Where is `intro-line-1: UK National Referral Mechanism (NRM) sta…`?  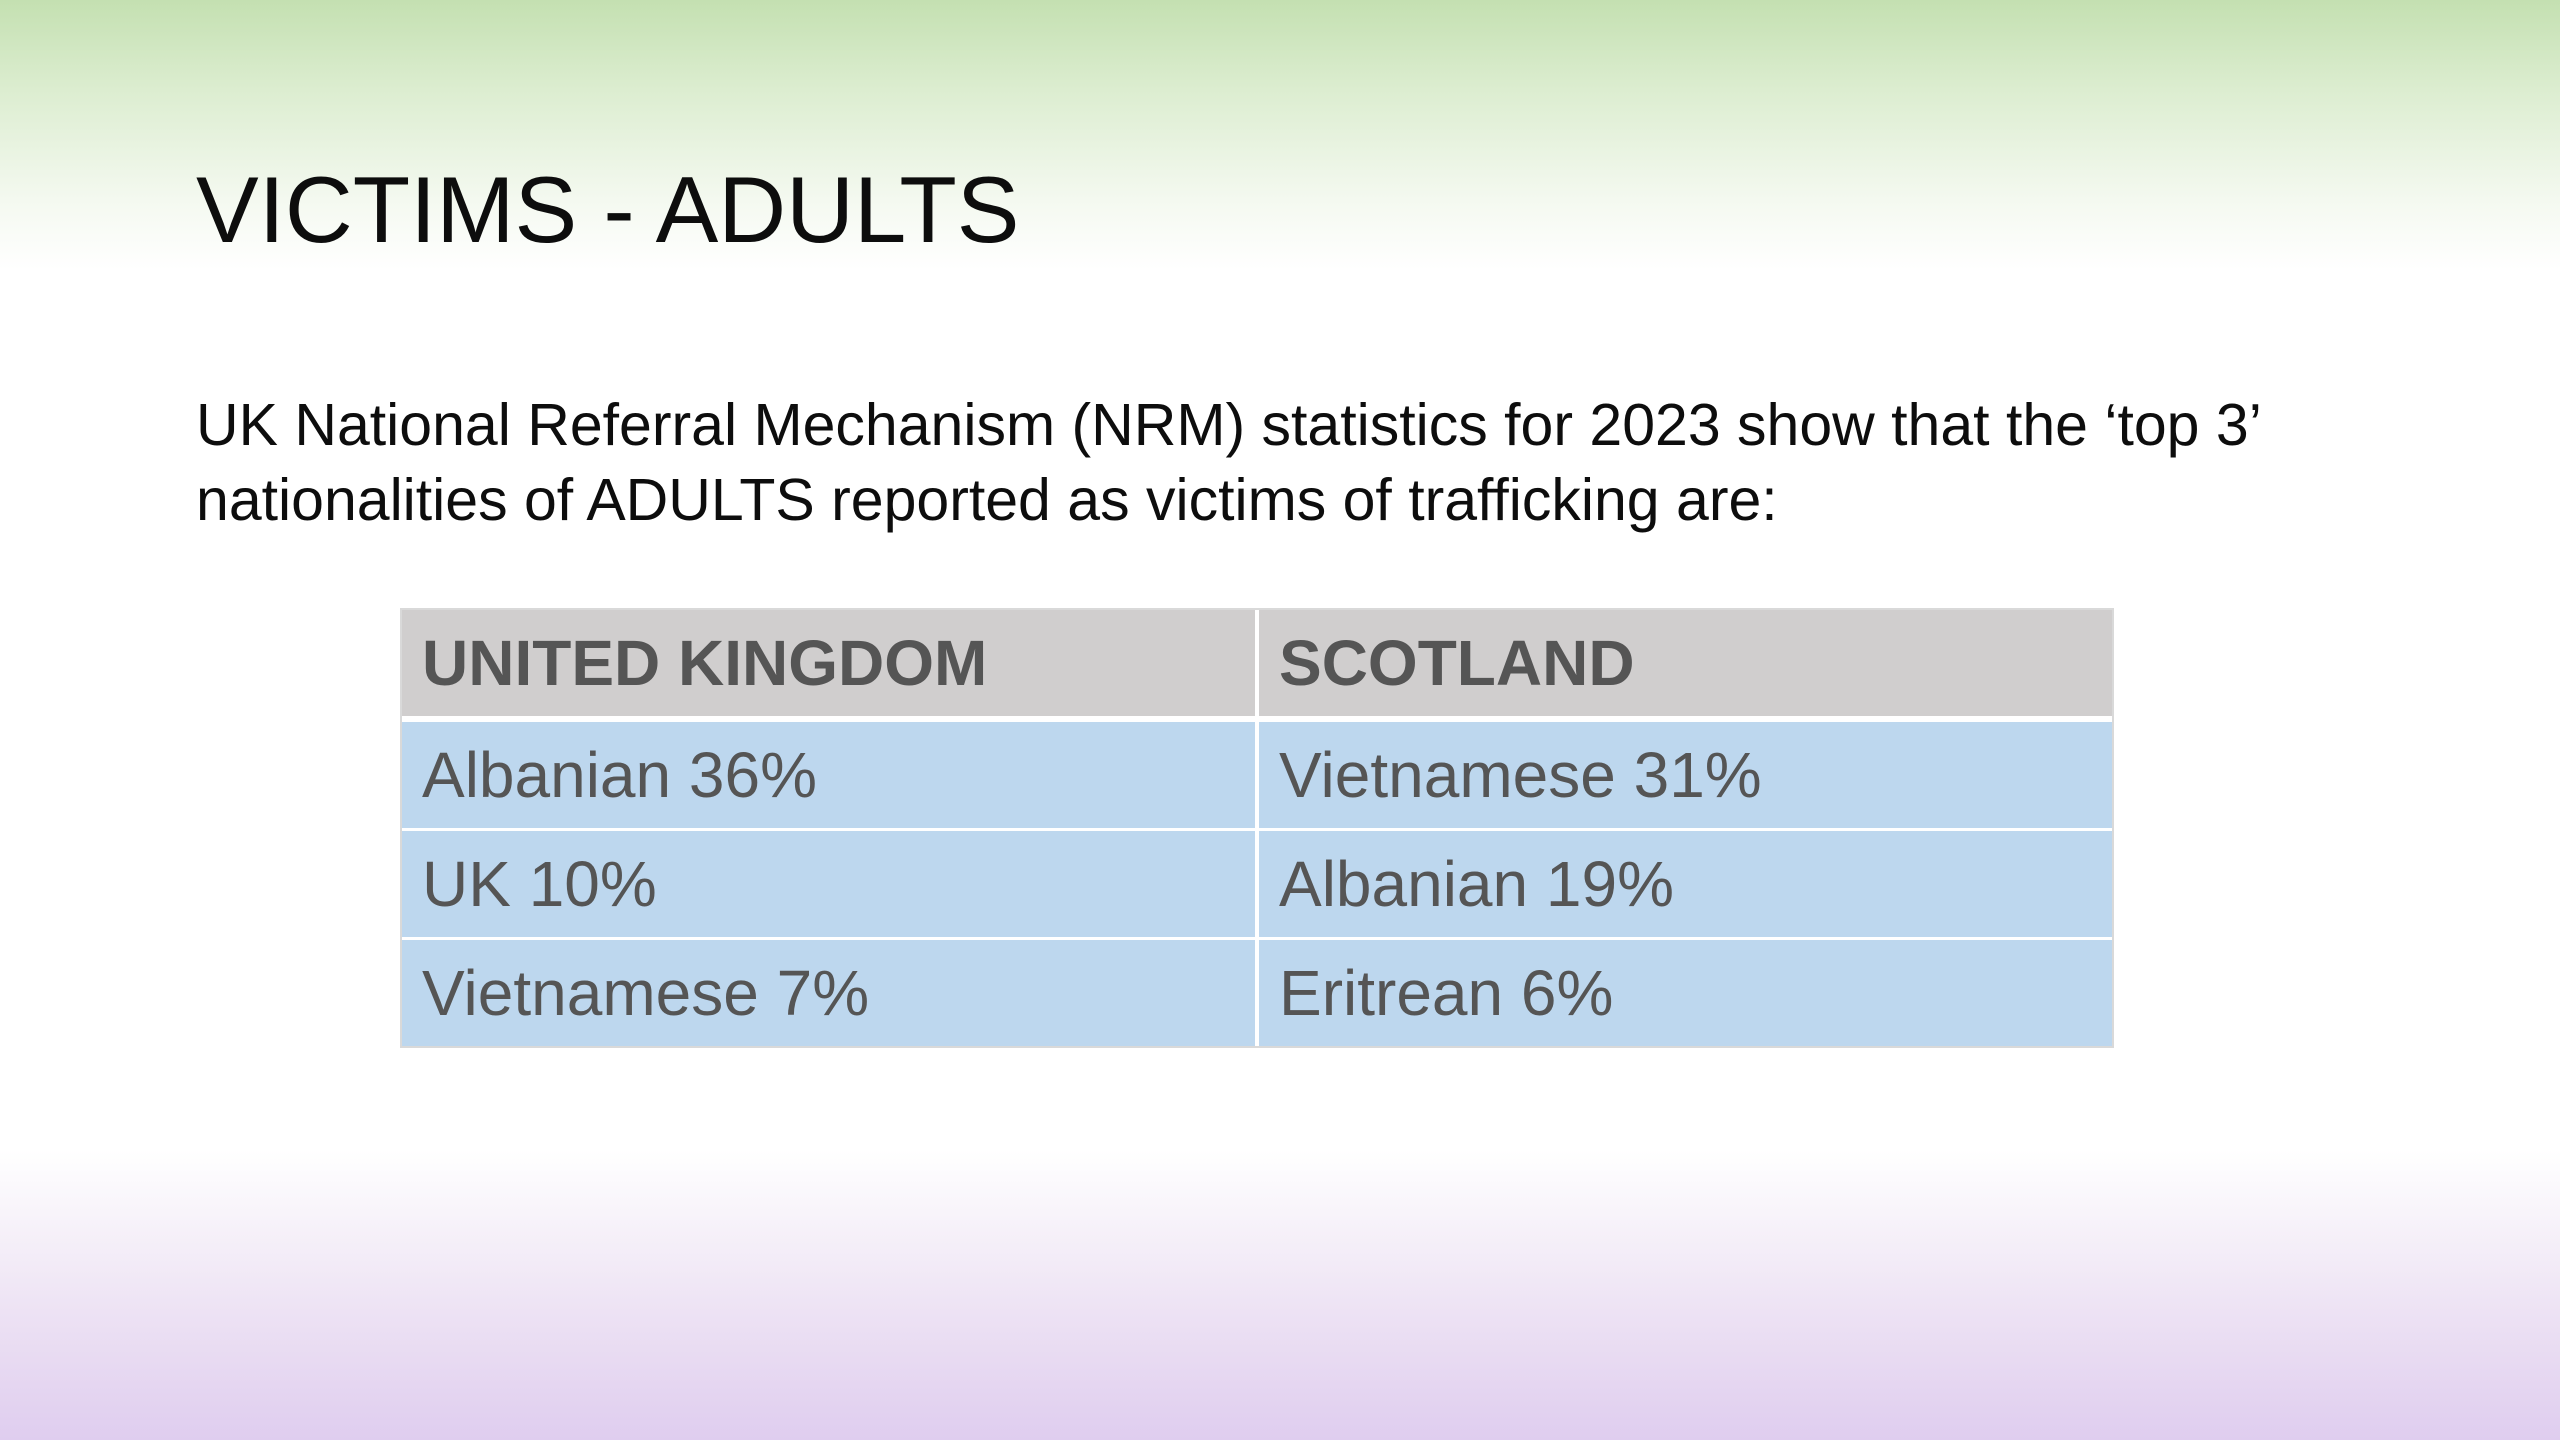
intro-line-1: UK National Referral Mechanism (NRM) sta… is located at coordinates (1229, 425).